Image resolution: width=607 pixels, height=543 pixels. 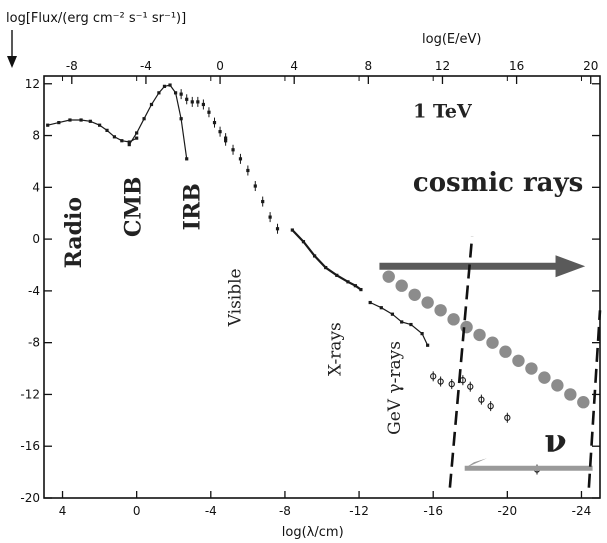 I want to click on x-tick-label: -4, so click(x=211, y=511).